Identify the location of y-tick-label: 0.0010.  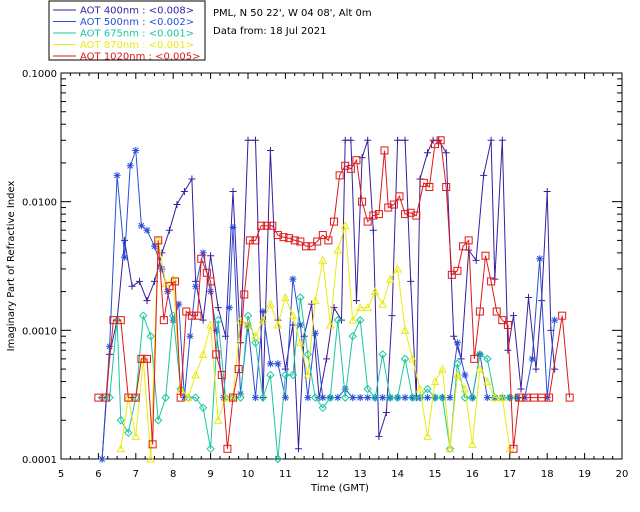
(39, 331).